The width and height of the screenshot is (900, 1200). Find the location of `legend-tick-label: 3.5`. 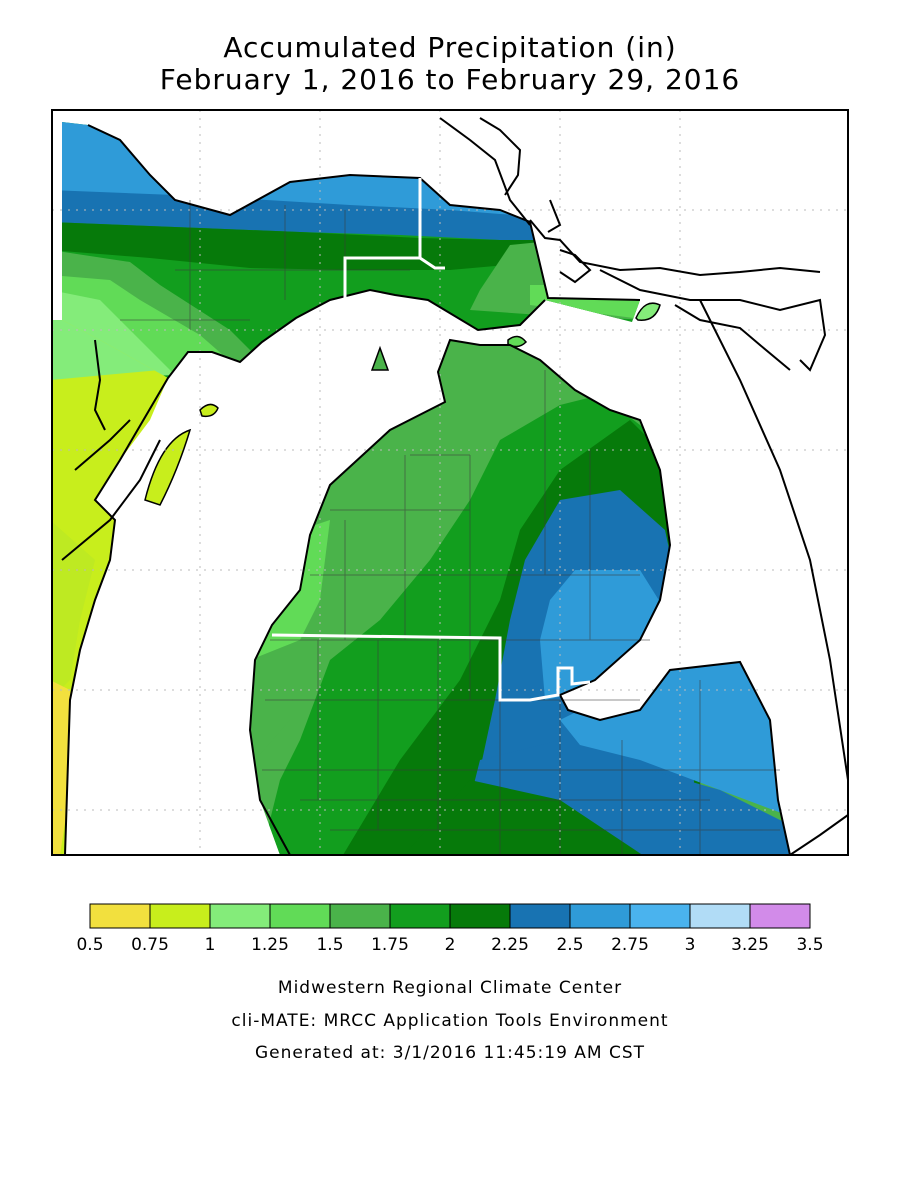

legend-tick-label: 3.5 is located at coordinates (809, 945).